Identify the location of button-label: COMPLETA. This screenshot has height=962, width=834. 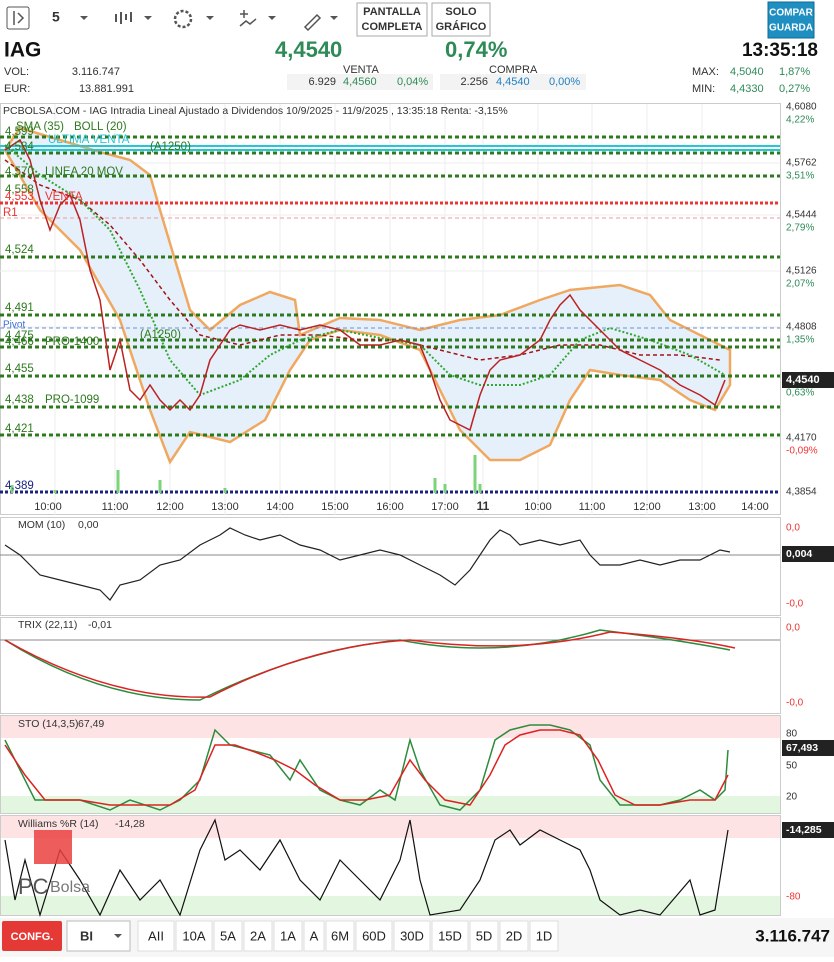
(392, 27).